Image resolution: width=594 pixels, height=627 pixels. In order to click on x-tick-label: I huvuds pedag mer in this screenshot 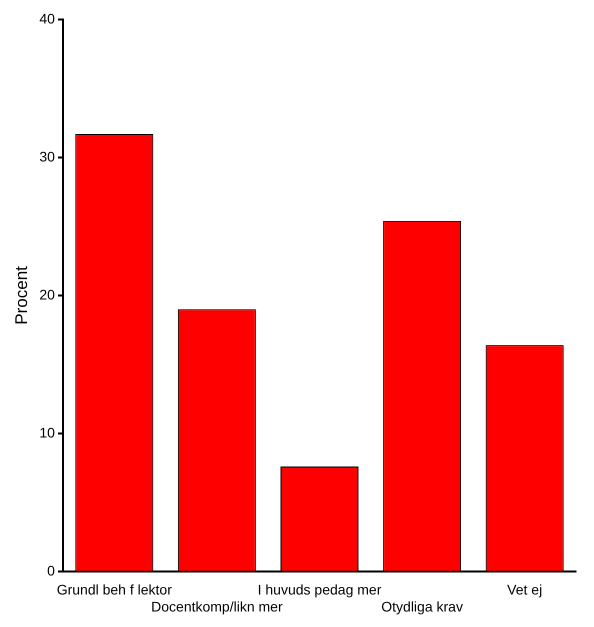, I will do `click(320, 590)`.